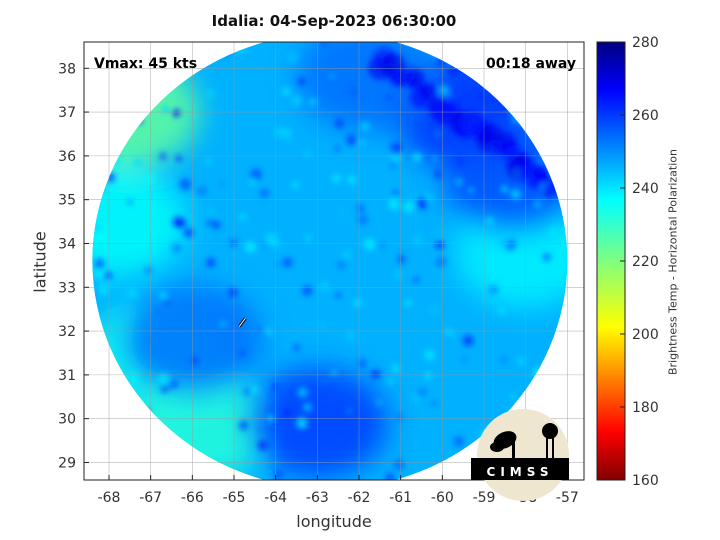 The width and height of the screenshot is (720, 540). I want to click on x-tick-label: -61, so click(400, 498).